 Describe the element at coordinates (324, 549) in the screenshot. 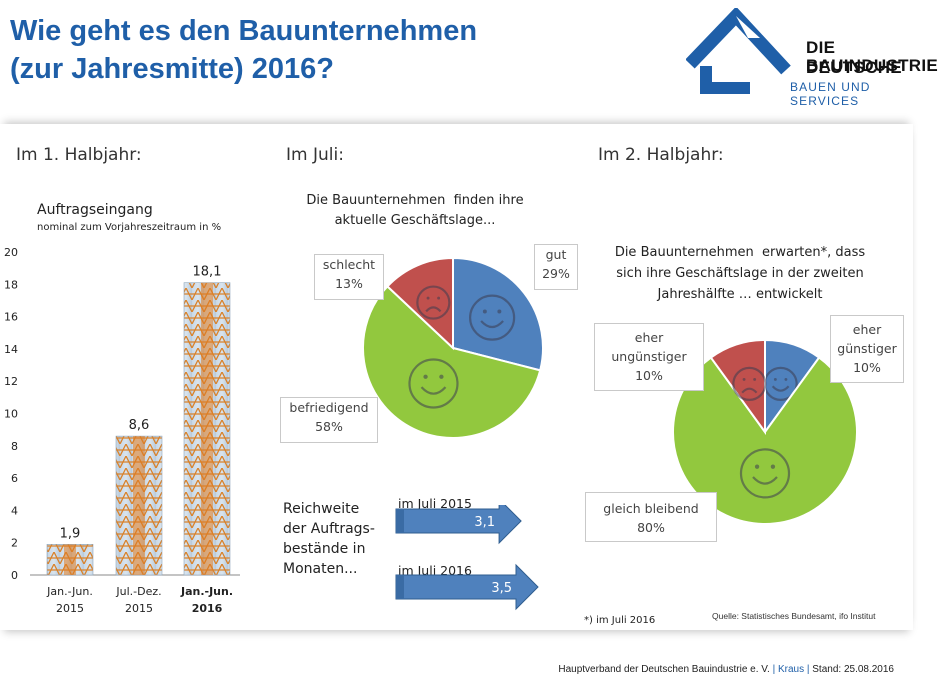

I see `reach-label-line-3: bestände in` at that location.